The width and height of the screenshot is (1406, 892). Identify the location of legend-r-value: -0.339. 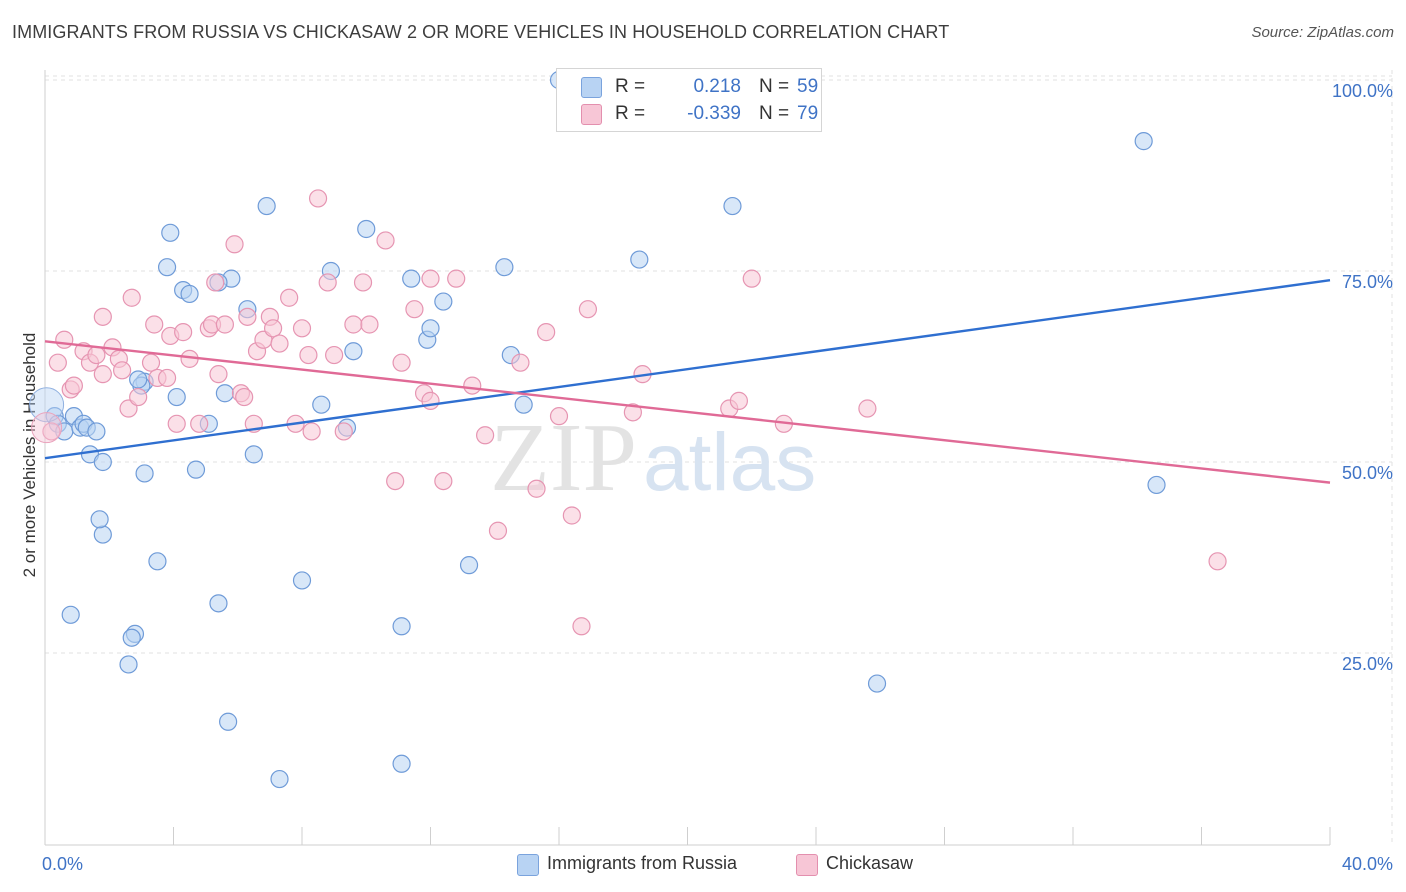
(714, 113).